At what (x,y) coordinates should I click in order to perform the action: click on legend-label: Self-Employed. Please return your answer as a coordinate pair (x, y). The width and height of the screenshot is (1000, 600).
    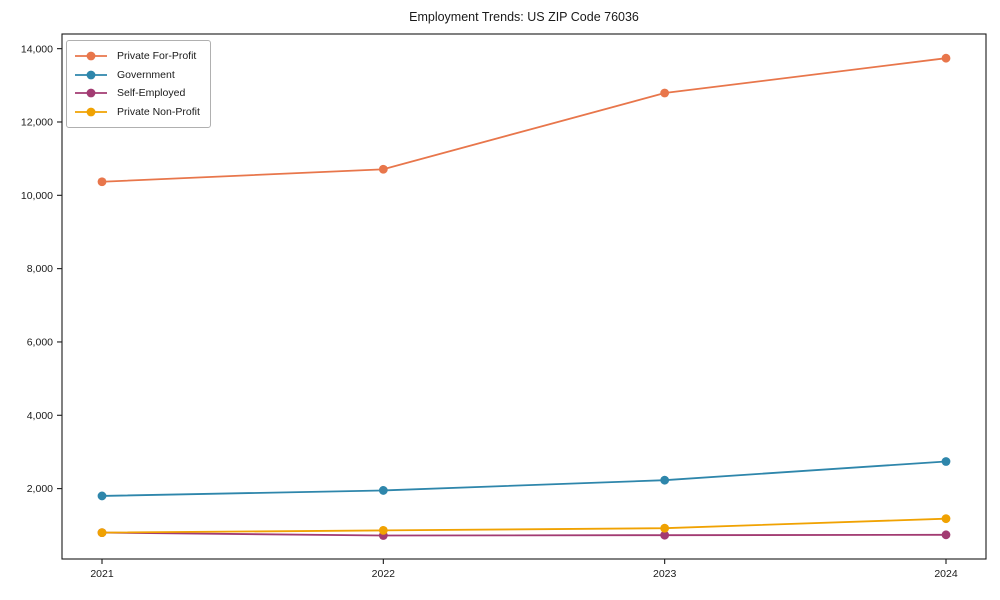
    Looking at the image, I should click on (151, 93).